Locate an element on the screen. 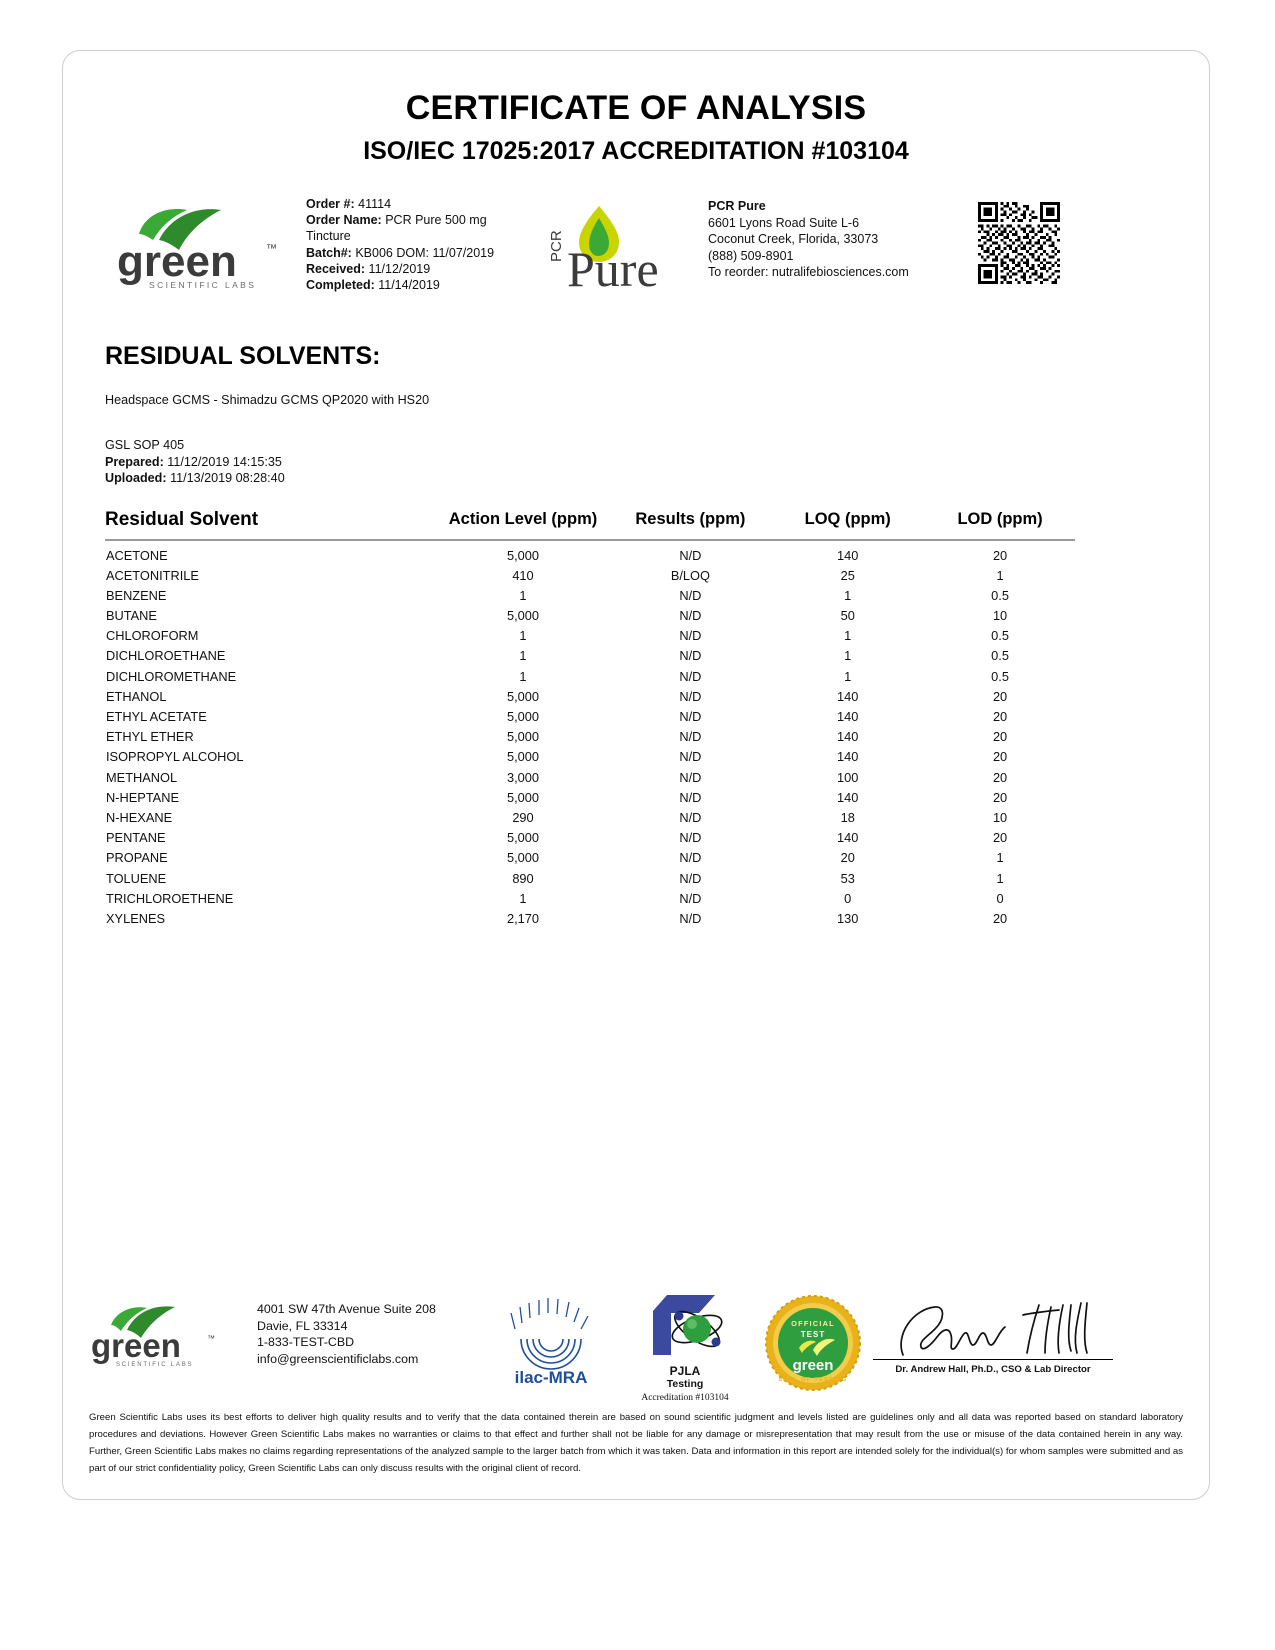 This screenshot has height=1650, width=1275. order-number-label: Order #: is located at coordinates (330, 204).